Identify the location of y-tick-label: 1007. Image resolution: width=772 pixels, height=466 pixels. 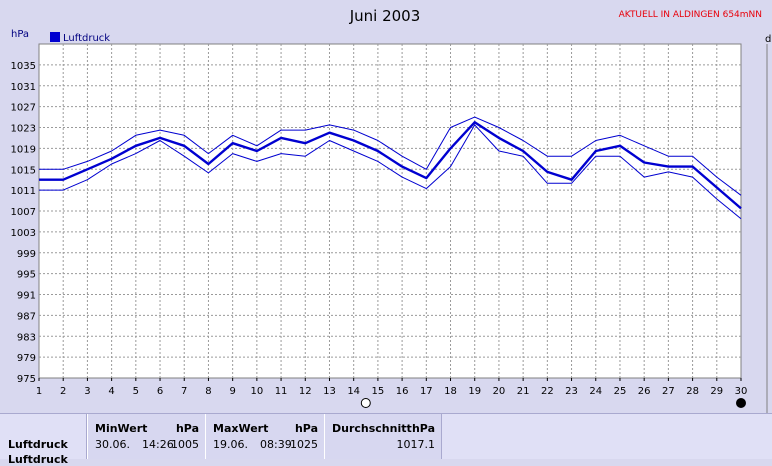
(23, 212).